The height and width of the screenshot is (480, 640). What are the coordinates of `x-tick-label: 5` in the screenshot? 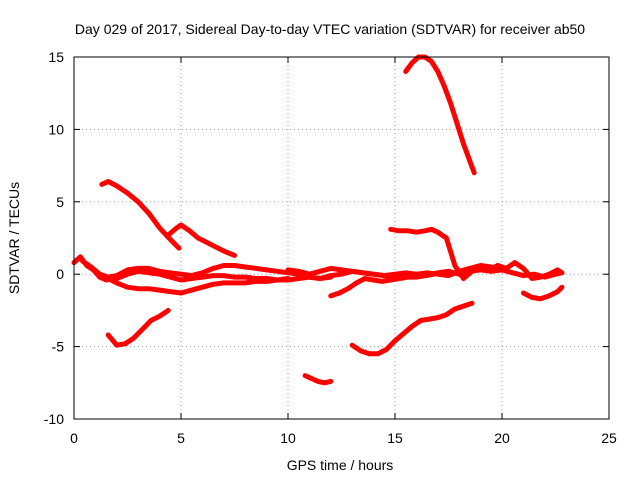 It's located at (181, 438).